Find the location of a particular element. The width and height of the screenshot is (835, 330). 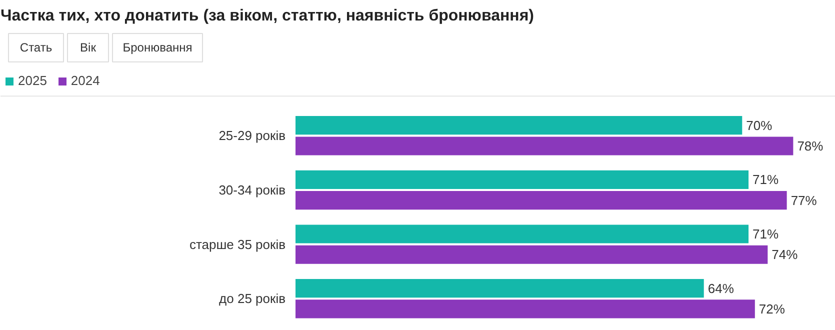

data-label: 78% is located at coordinates (810, 146).